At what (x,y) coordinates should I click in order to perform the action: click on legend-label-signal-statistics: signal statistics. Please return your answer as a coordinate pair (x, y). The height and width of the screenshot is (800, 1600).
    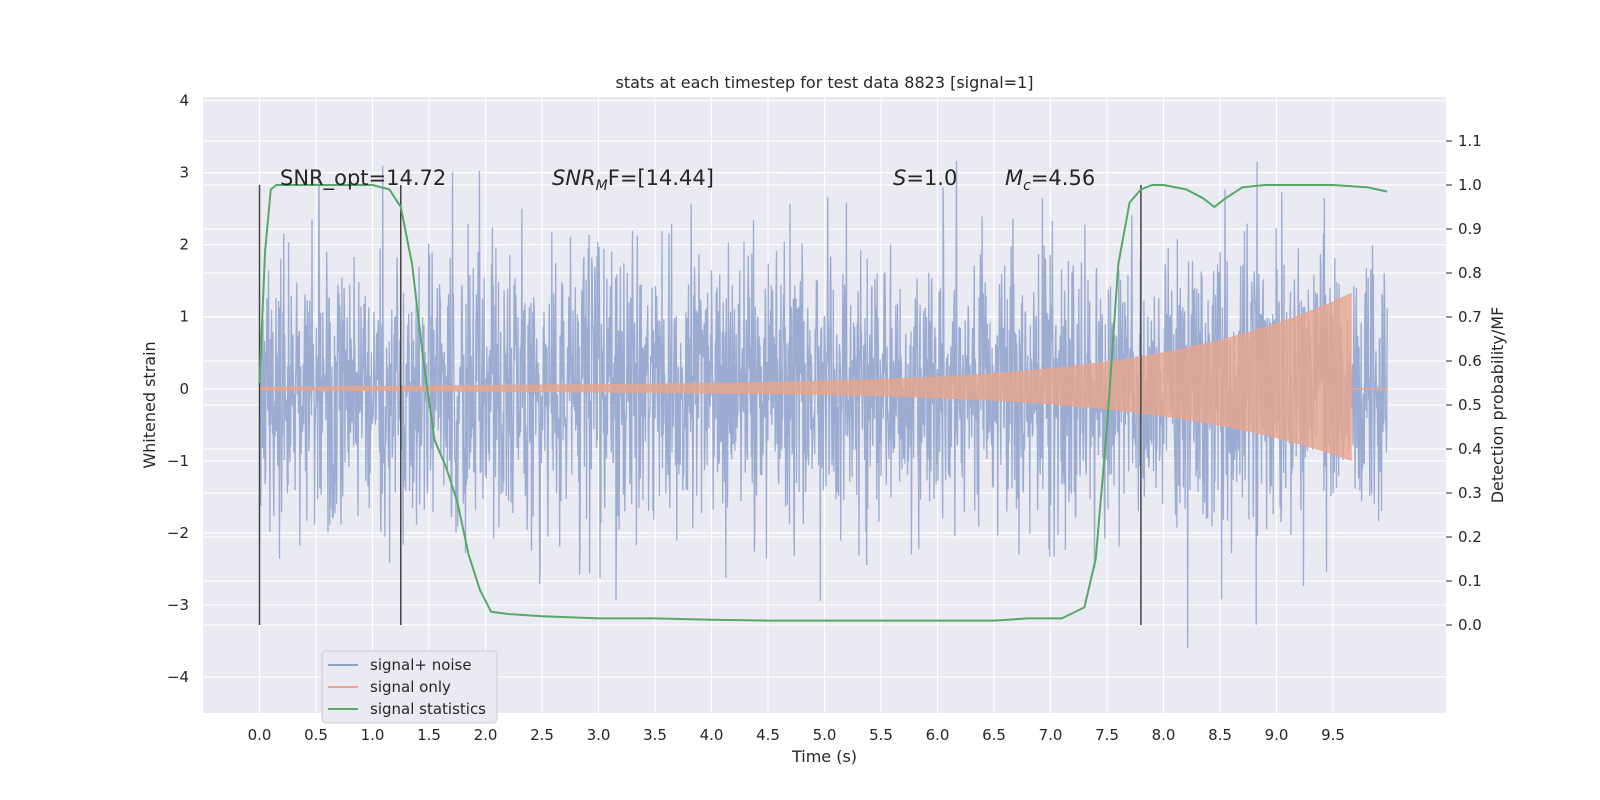
    Looking at the image, I should click on (428, 709).